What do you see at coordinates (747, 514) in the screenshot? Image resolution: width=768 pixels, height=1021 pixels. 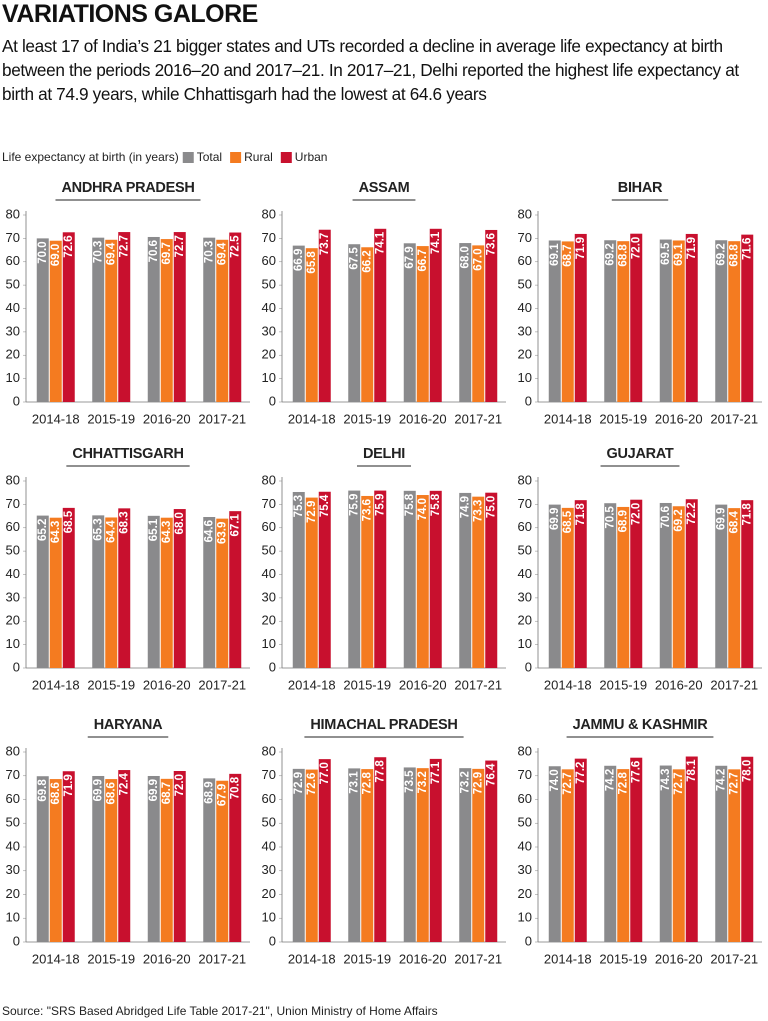 I see `value-label: 71.8` at bounding box center [747, 514].